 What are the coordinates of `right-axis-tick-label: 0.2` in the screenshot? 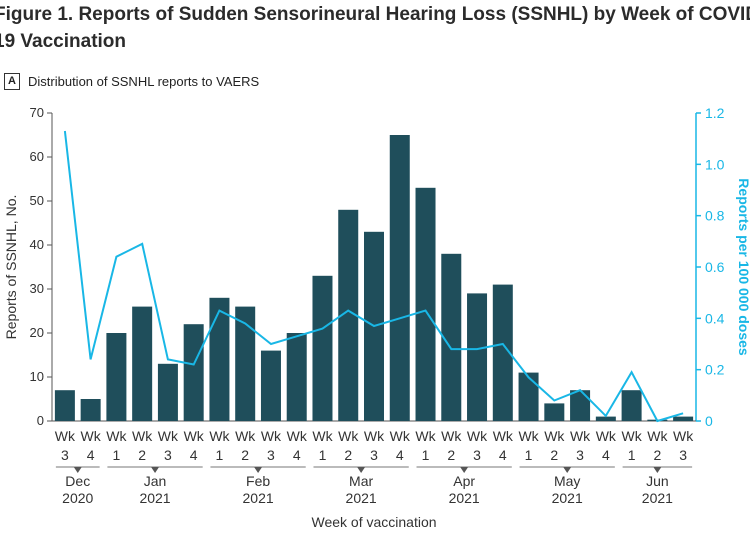 It's located at (715, 370).